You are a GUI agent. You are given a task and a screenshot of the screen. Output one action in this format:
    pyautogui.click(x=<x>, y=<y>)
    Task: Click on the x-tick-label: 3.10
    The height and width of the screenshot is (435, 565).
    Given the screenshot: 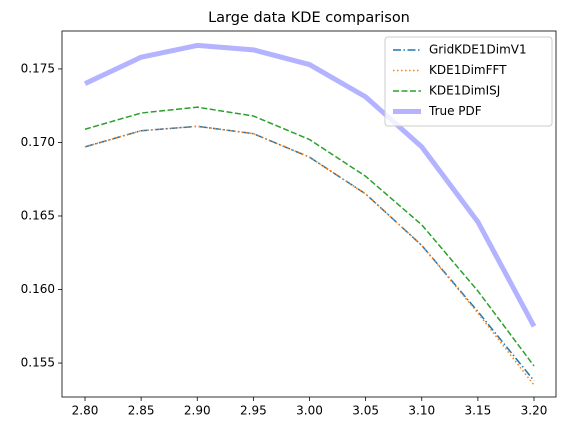 What is the action you would take?
    pyautogui.click(x=421, y=411)
    